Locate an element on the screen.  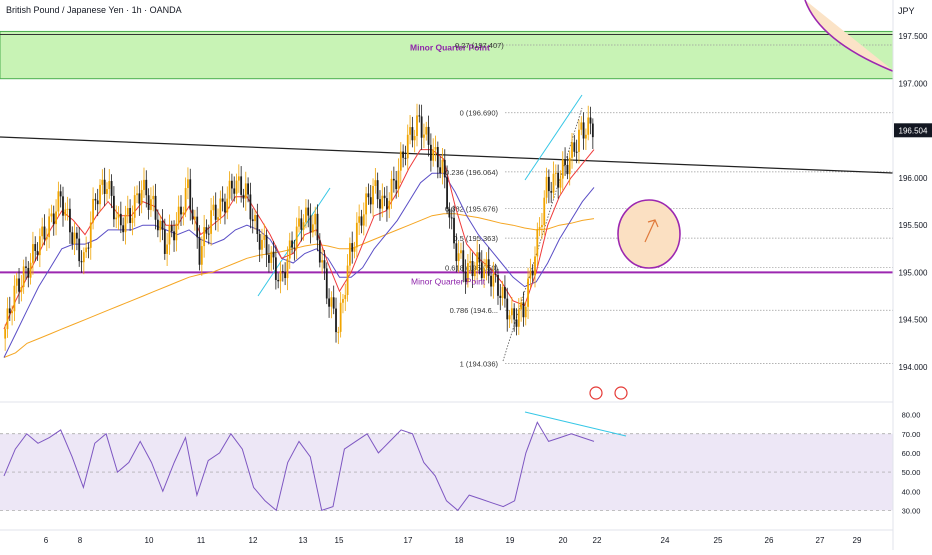
time-tick-label: 25 is located at coordinates (718, 540).